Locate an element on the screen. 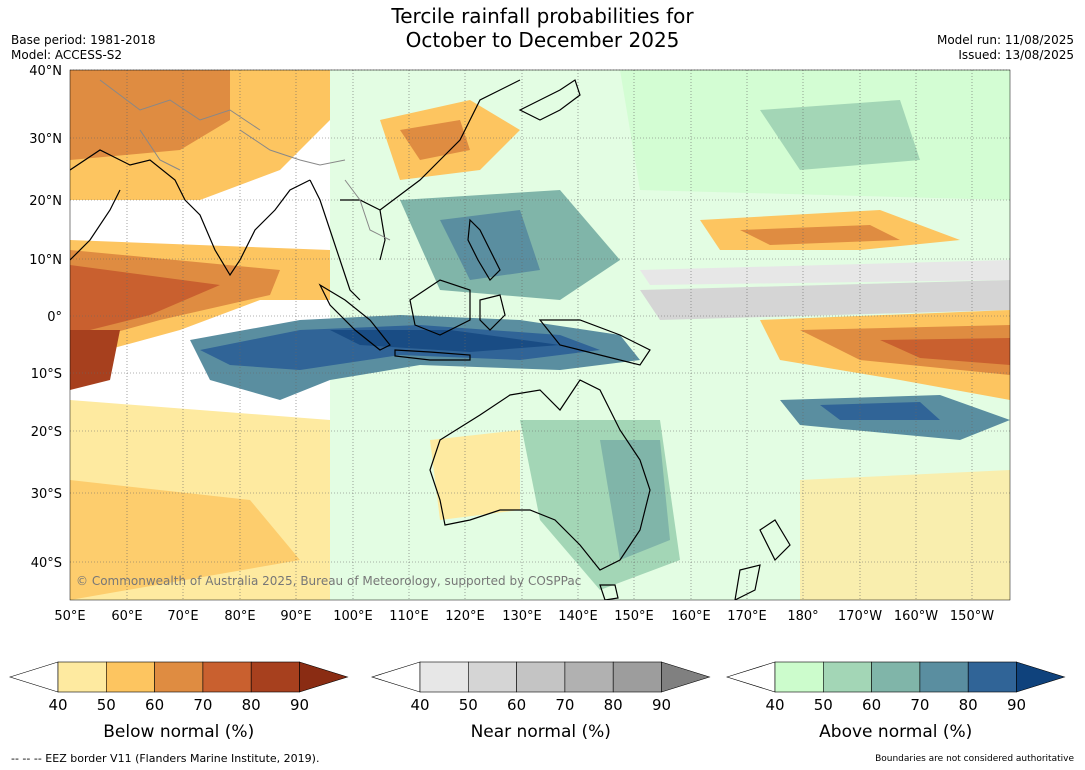 This screenshot has height=770, width=1085. colorbar-2: 40 50 60 70 80 90 Above normal (%) is located at coordinates (895, 701).